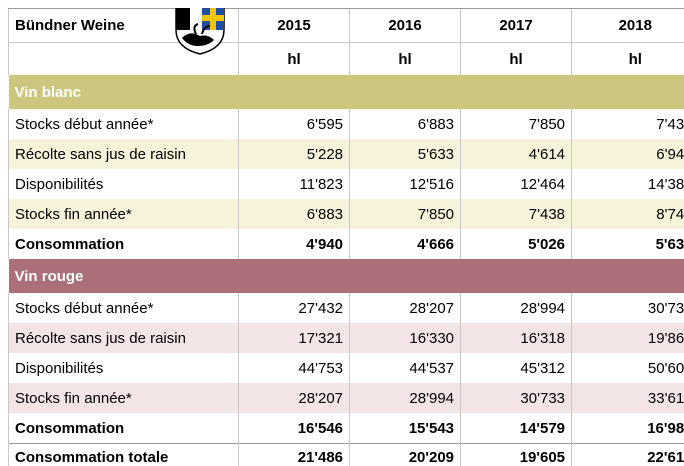 The image size is (684, 466). What do you see at coordinates (405, 25) in the screenshot?
I see `year-header: 2016` at bounding box center [405, 25].